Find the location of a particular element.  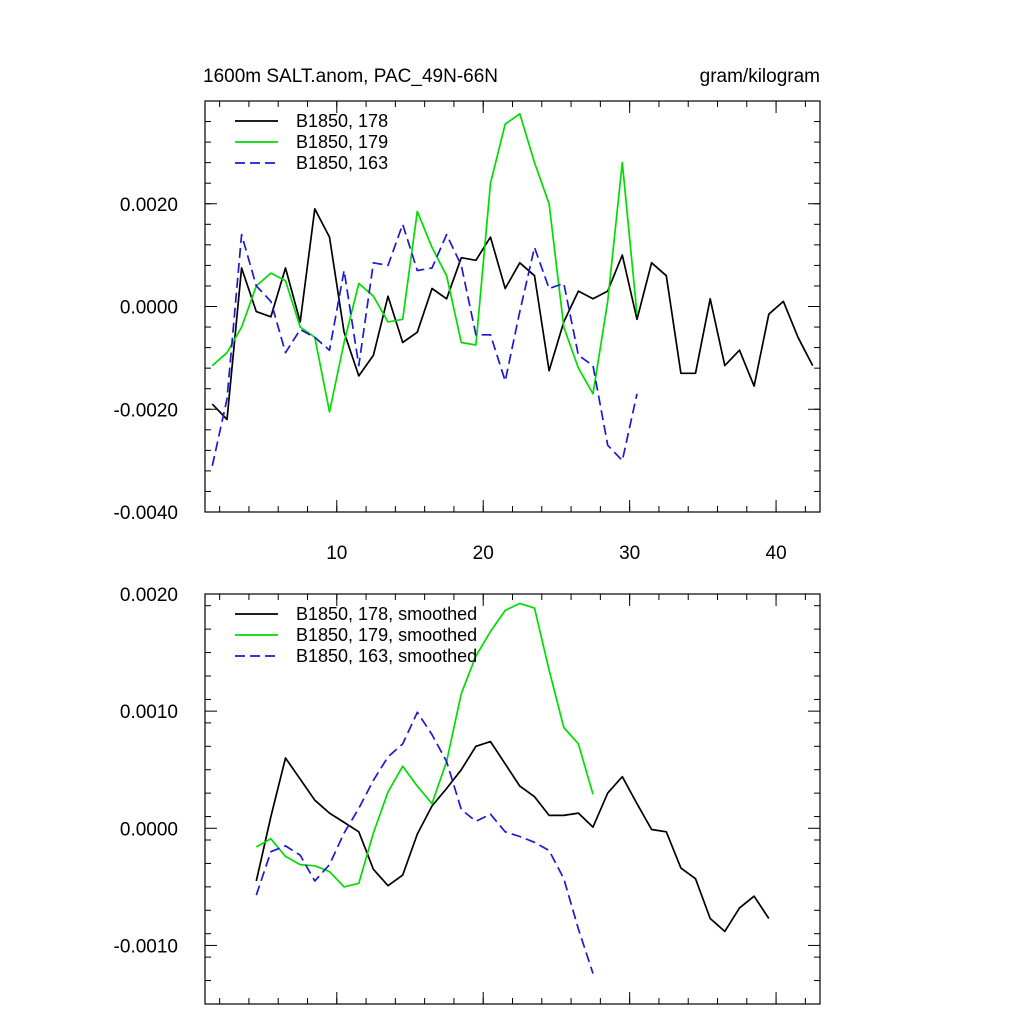

y-tick-label: -0.0020 is located at coordinates (146, 410).